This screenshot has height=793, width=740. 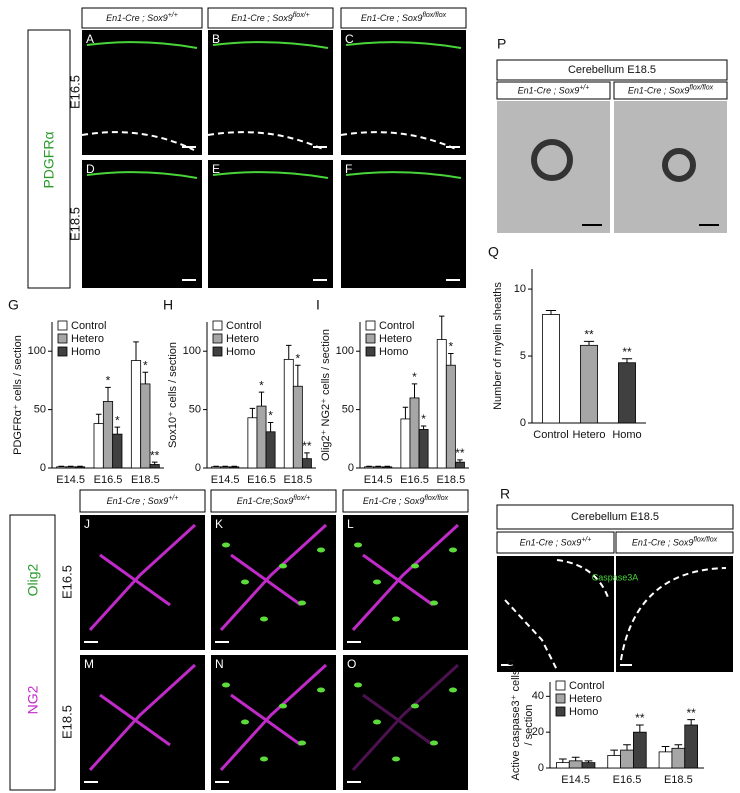 I want to click on panel-title: Cerebellum E18.5, so click(x=612, y=70).